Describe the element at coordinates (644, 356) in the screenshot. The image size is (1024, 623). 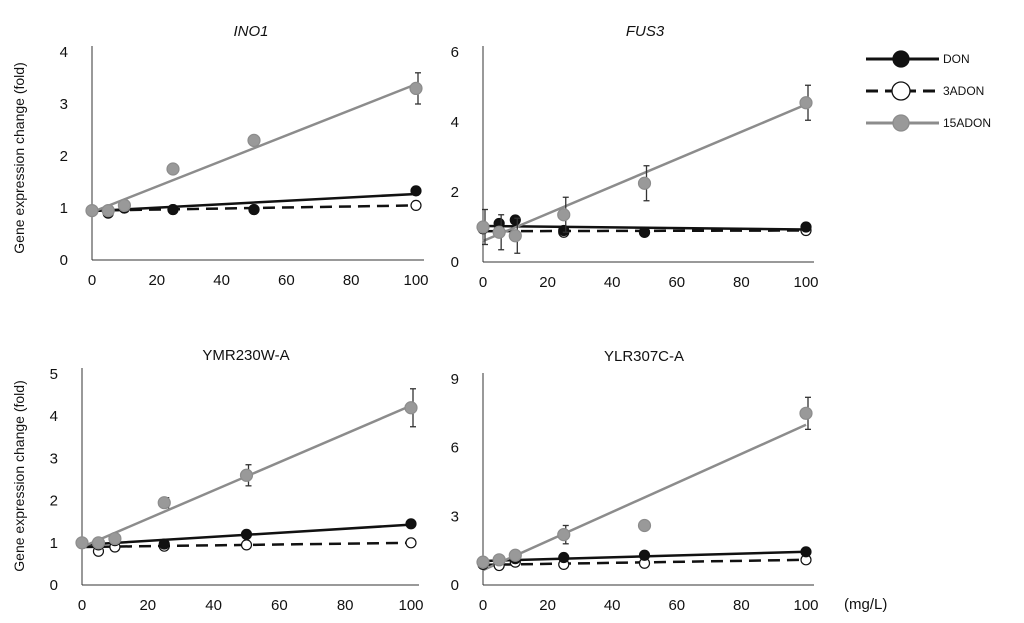
I see `chart-title: YLR307C-A` at that location.